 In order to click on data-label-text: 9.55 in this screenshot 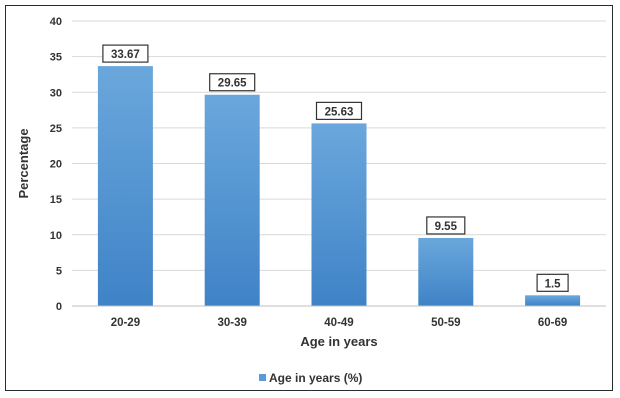, I will do `click(446, 227)`.